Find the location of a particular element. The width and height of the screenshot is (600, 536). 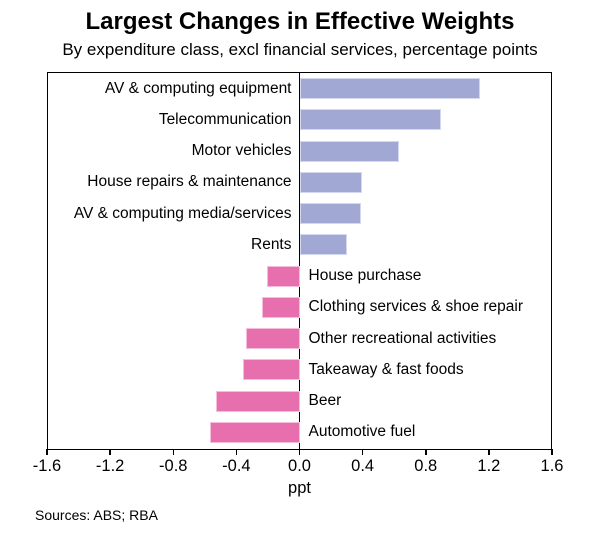

tick-value: 0.4 is located at coordinates (363, 466).